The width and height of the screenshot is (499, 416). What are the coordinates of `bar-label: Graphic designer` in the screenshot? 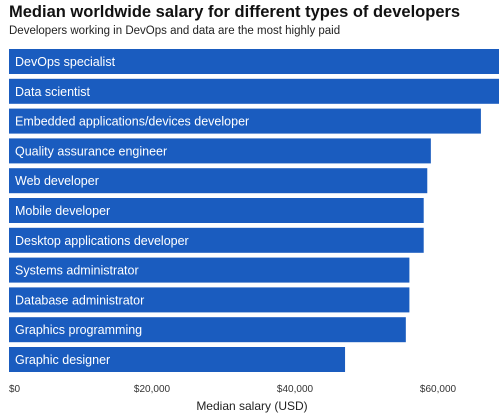 It's located at (62, 360).